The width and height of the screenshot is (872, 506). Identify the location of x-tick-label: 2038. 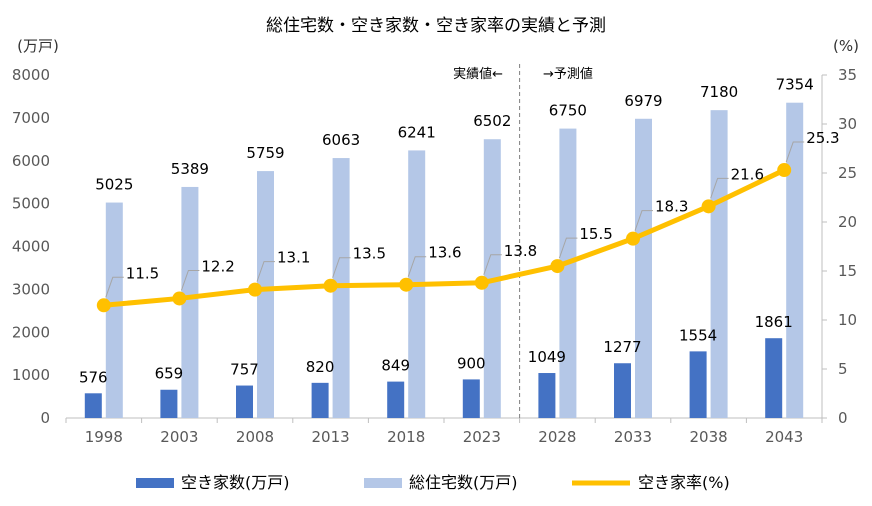
(709, 437).